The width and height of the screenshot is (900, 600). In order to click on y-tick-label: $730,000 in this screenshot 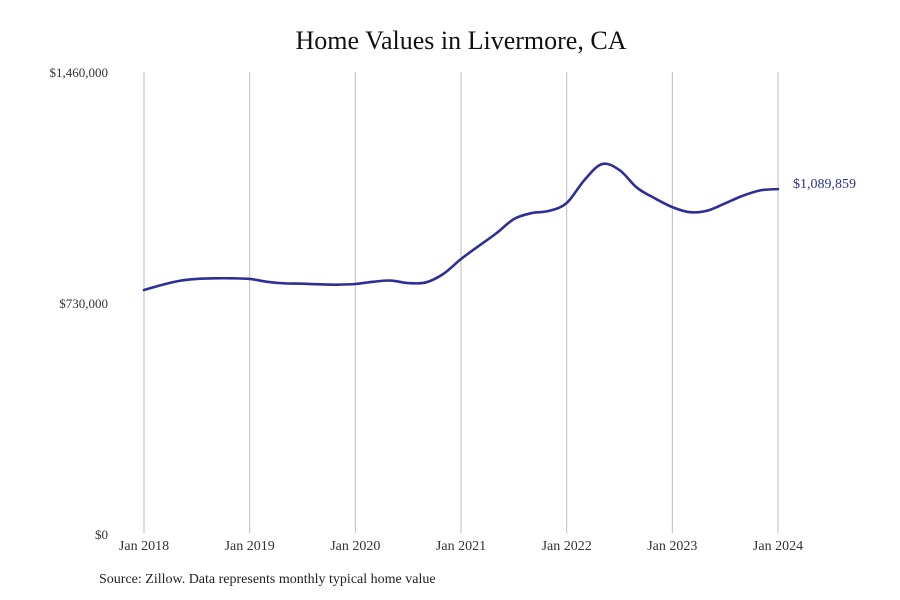, I will do `click(83, 303)`.